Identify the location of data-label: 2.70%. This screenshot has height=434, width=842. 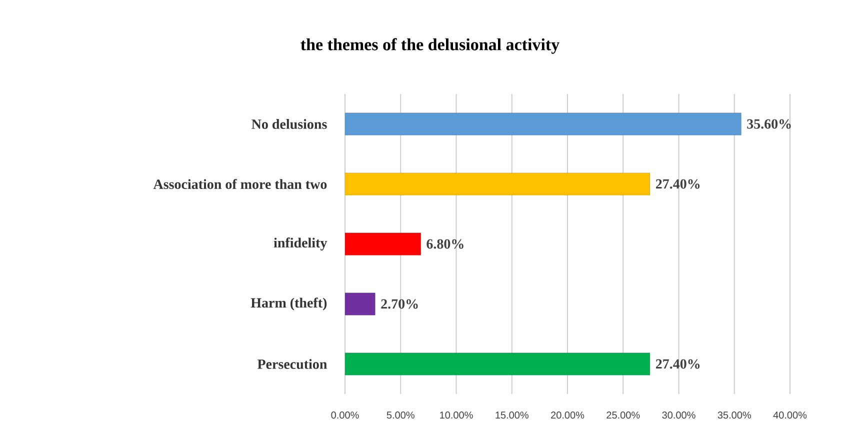
(399, 304).